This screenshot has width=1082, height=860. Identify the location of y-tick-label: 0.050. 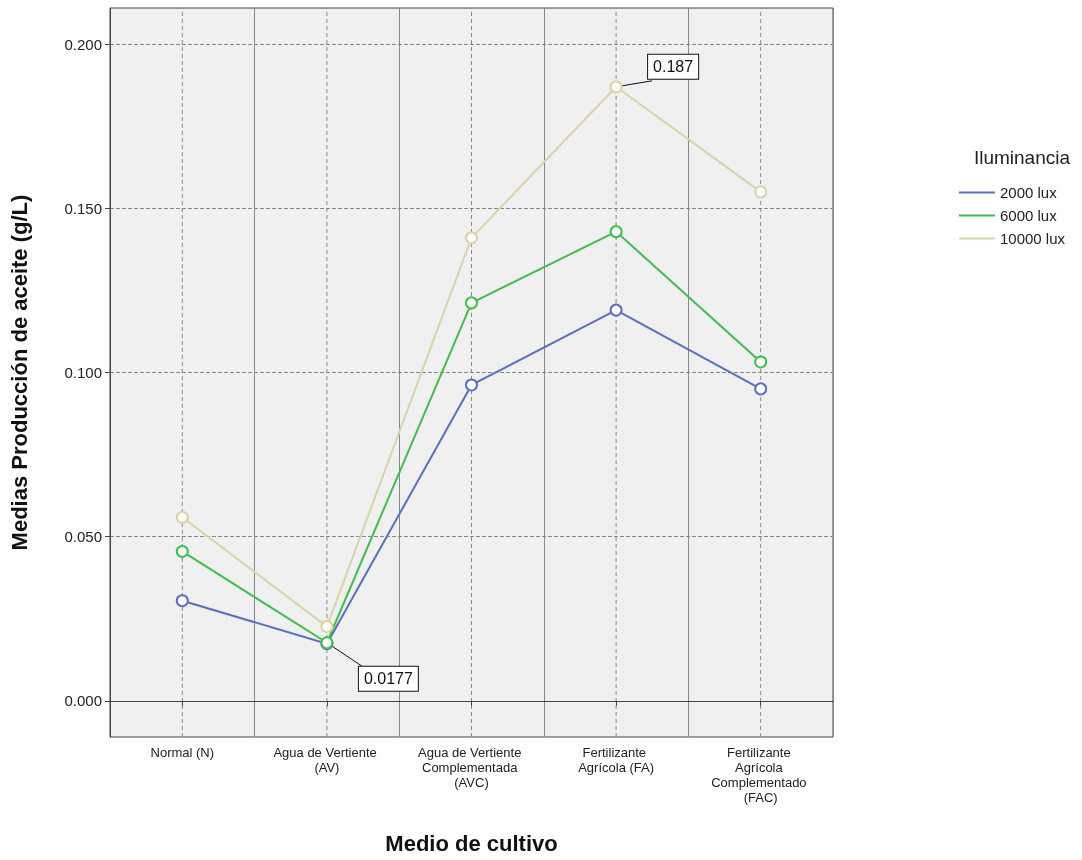
(83, 537).